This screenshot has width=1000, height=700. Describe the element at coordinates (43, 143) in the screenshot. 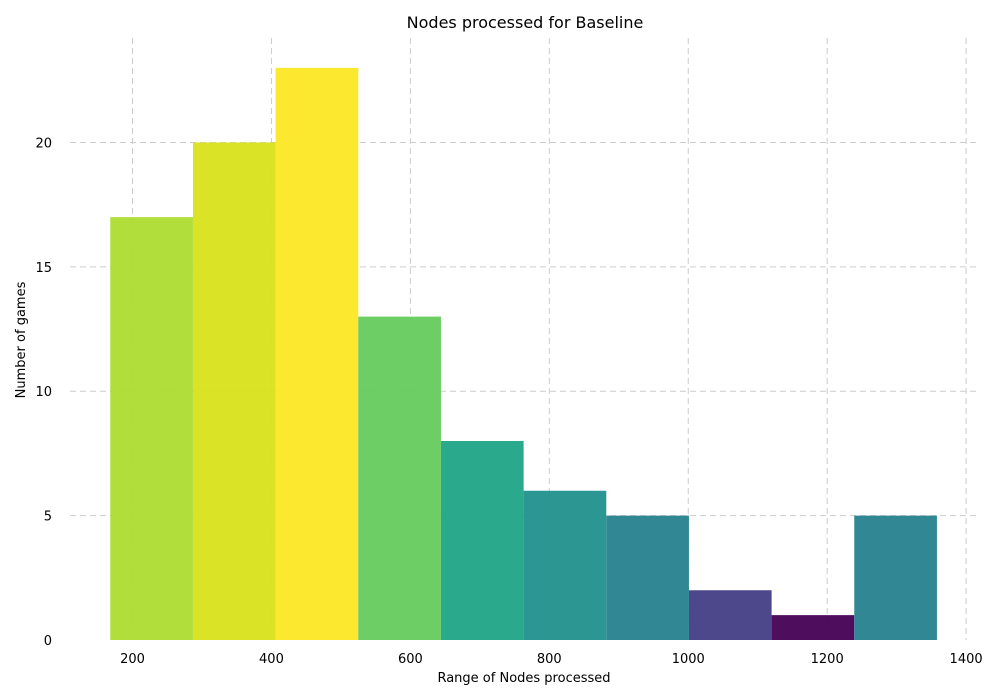

I see `y-tick-20: 20` at that location.